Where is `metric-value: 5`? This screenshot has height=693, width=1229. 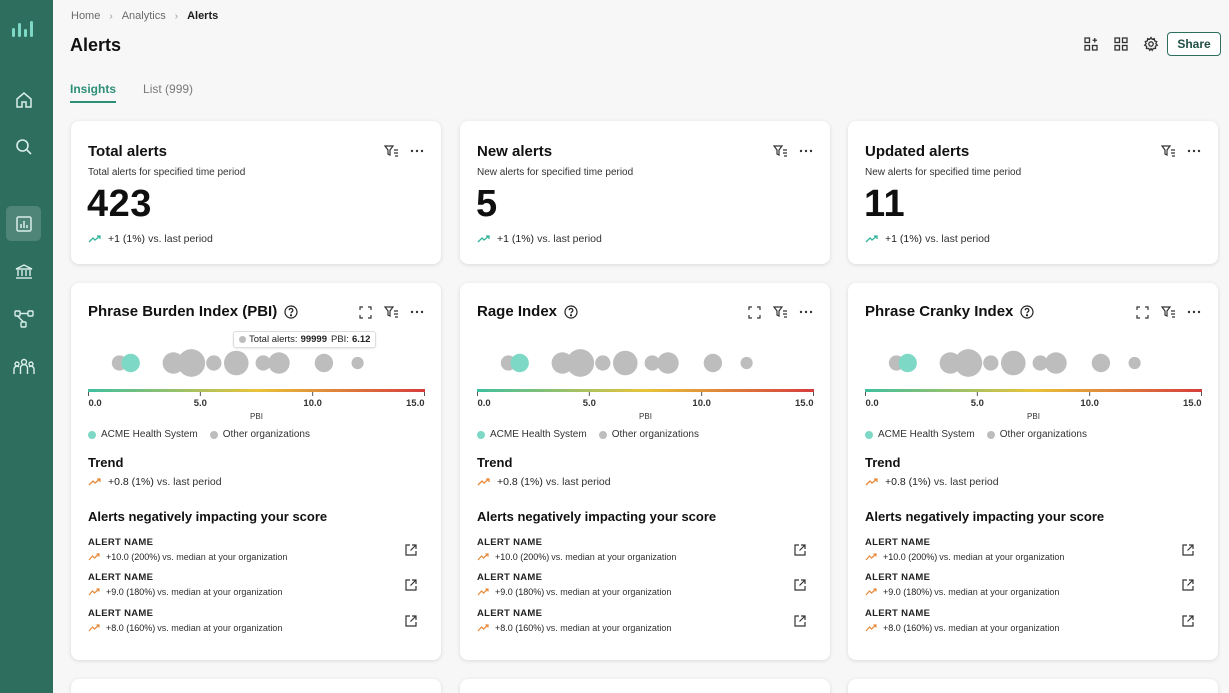
metric-value: 5 is located at coordinates (487, 204).